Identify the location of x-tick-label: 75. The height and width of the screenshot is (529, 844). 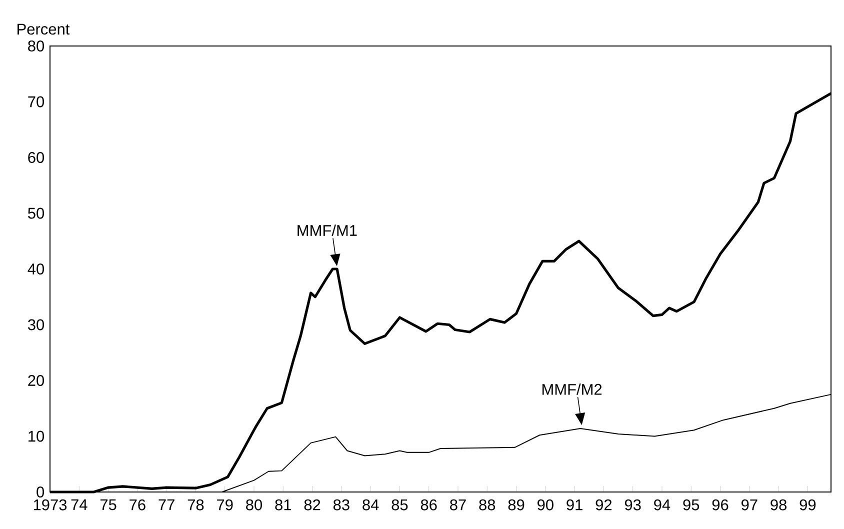
(108, 504).